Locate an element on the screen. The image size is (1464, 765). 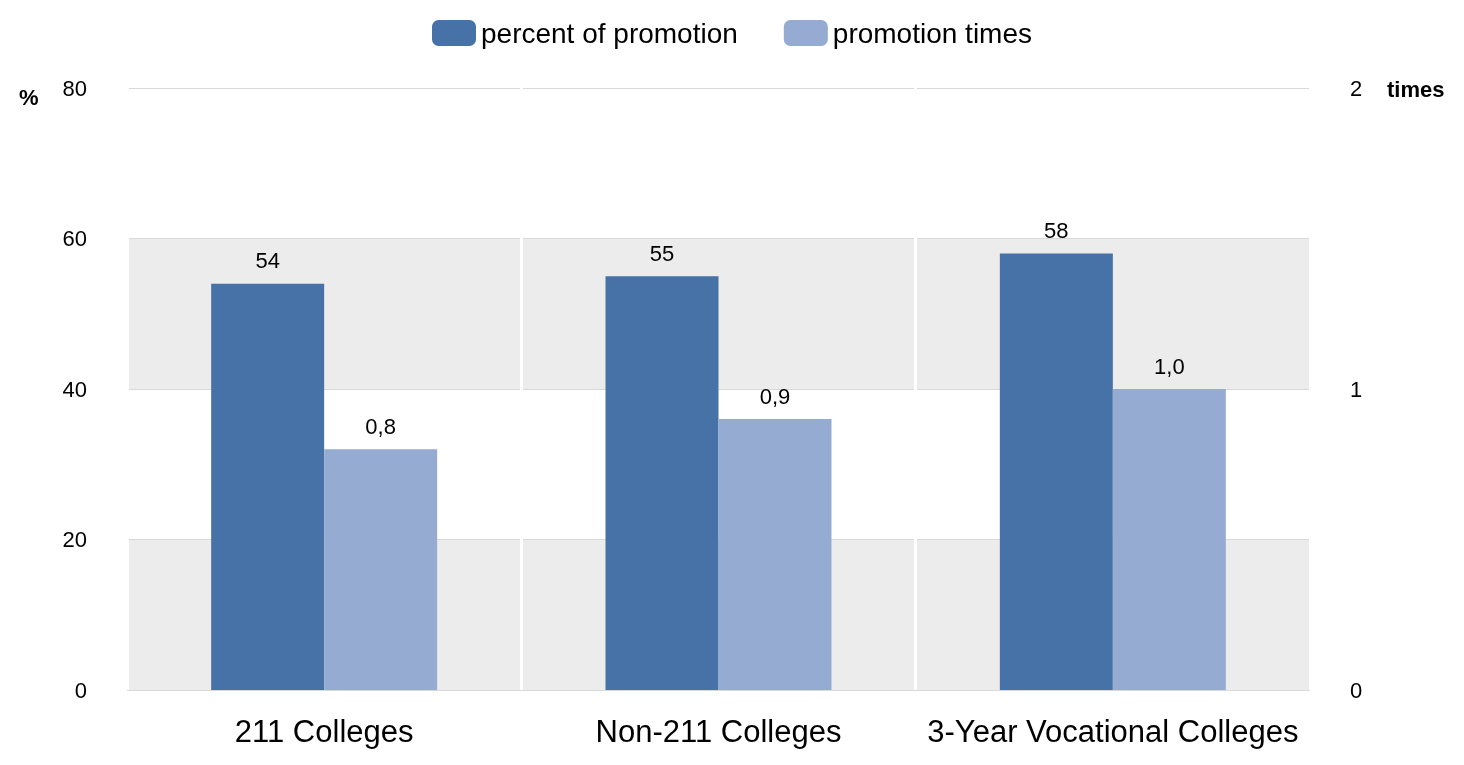
y2-tick-label: 2 is located at coordinates (1356, 88).